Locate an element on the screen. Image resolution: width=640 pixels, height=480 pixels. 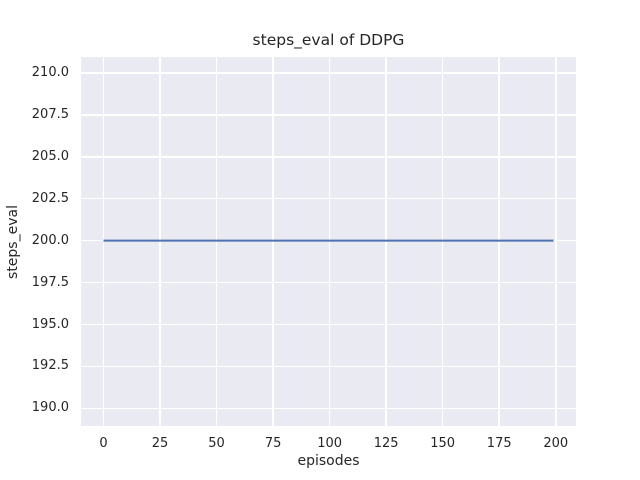
x-tick-label: 200 is located at coordinates (556, 443).